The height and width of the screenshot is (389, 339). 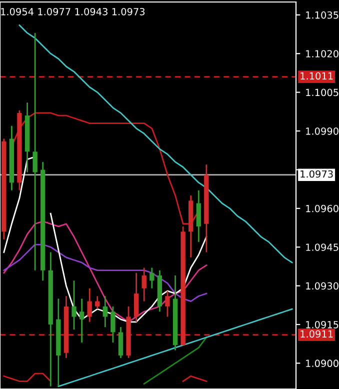 What do you see at coordinates (316, 174) in the screenshot?
I see `ref-line-label: 1.0973` at bounding box center [316, 174].